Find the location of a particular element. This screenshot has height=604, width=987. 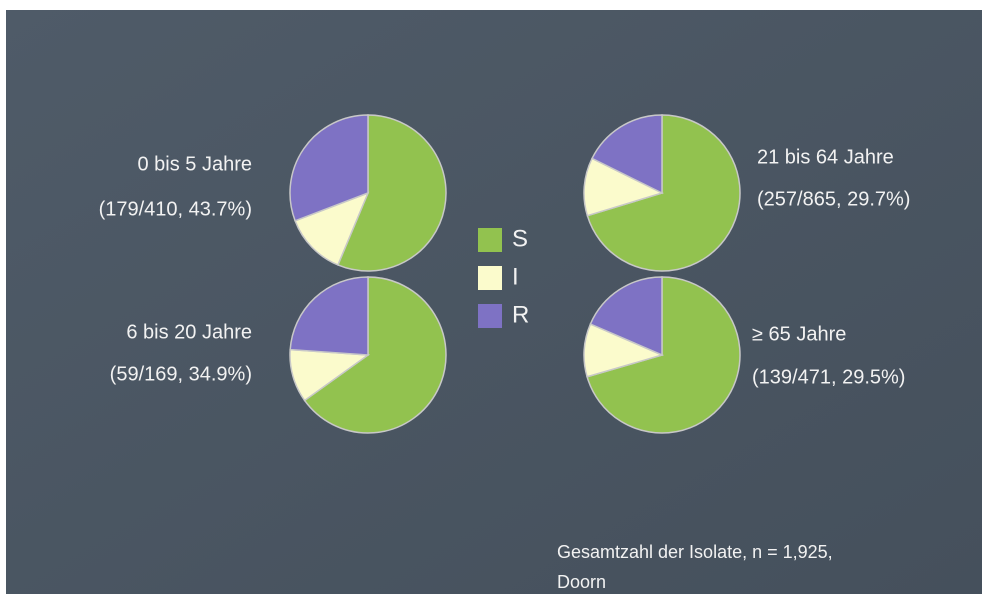

pie-title: 6 bis 20 Jahre is located at coordinates (189, 332).